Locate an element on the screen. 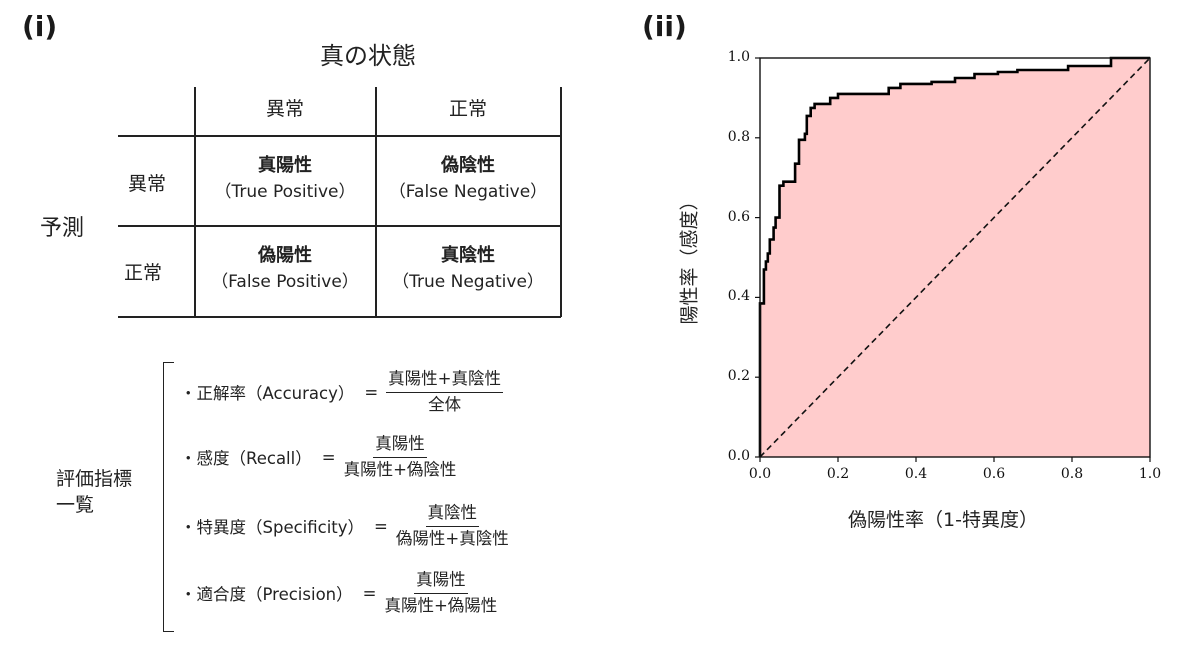  x-tick-label: 1.0 is located at coordinates (1150, 474).